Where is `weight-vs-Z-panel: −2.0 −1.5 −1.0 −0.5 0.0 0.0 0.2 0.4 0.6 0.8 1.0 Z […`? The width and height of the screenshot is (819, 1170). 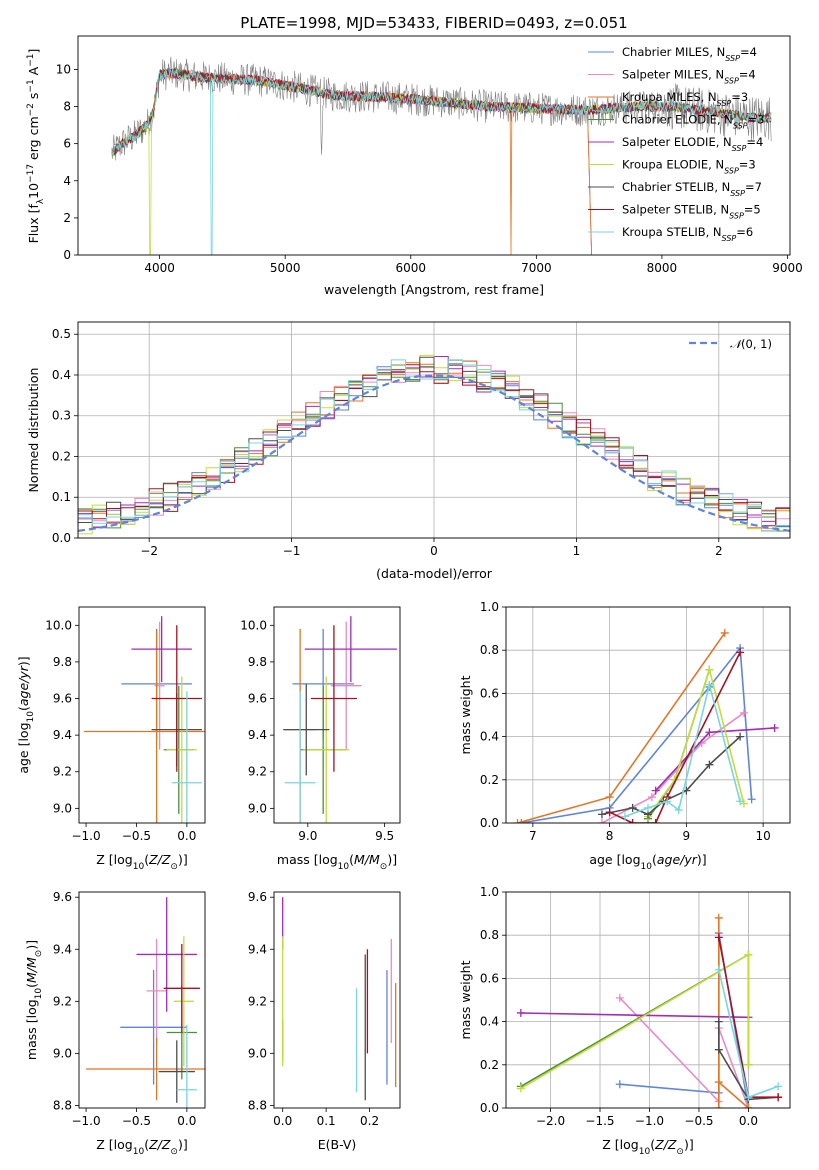 weight-vs-Z-panel: −2.0 −1.5 −1.0 −0.5 0.0 0.0 0.2 0.4 0.6 0.8 1.0 Z [… is located at coordinates (624, 1021).